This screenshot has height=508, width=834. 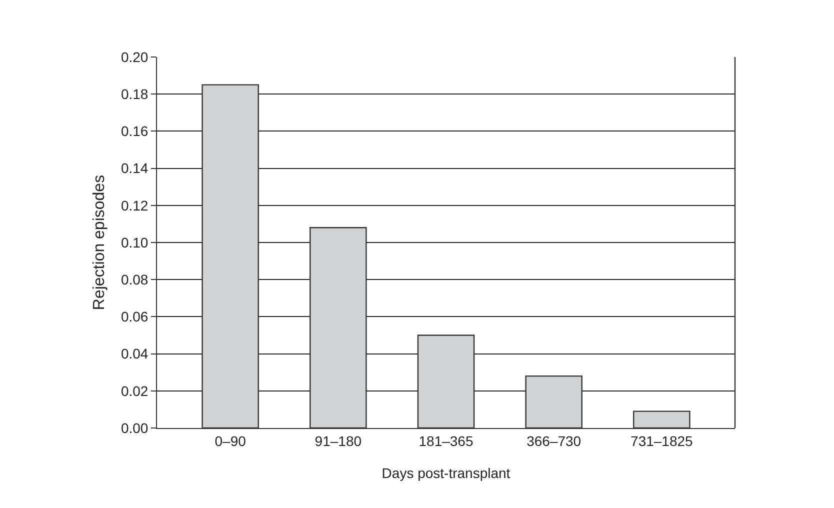 What do you see at coordinates (338, 440) in the screenshot?
I see `x-tick-label: 91–180` at bounding box center [338, 440].